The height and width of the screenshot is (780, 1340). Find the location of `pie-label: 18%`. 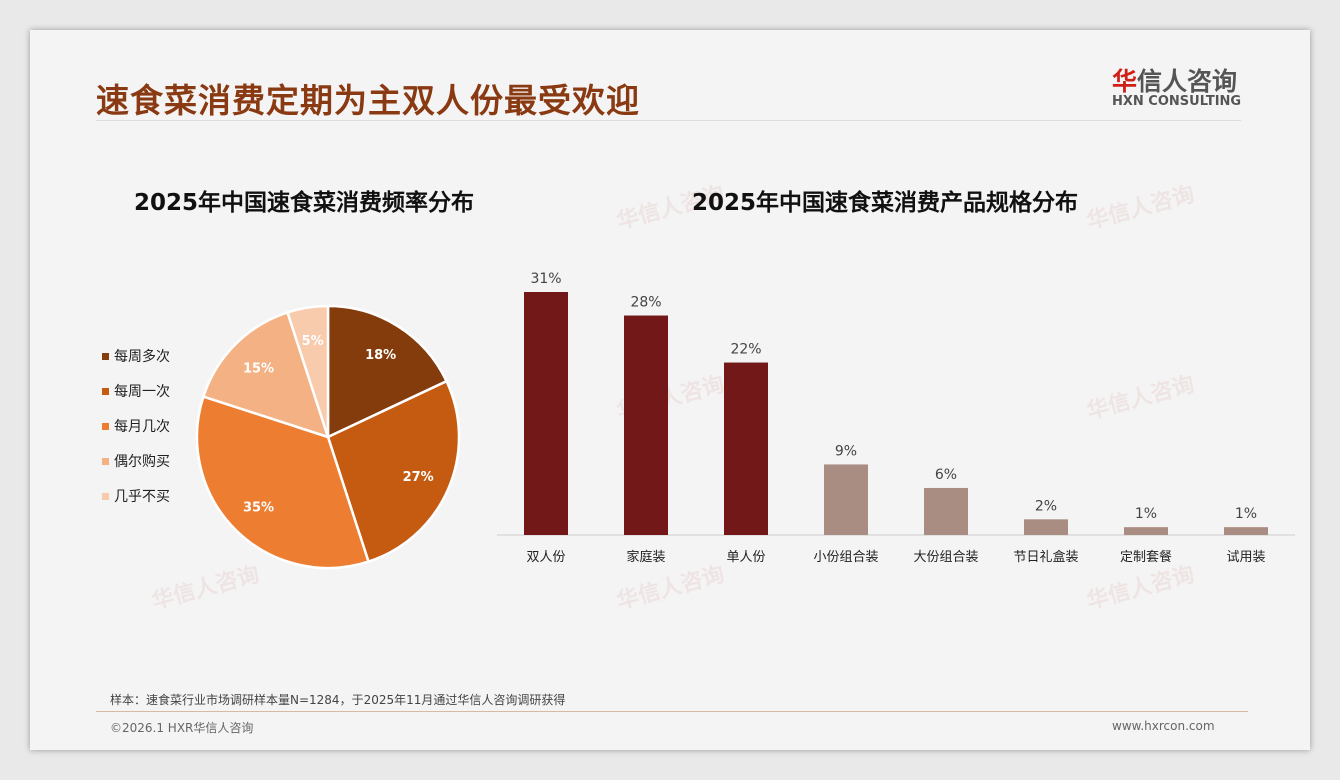

pie-label: 18% is located at coordinates (380, 355).